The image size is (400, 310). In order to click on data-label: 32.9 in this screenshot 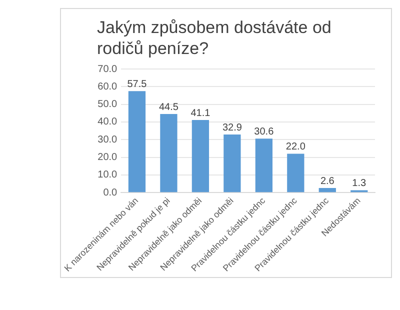, I will do `click(232, 128)`.